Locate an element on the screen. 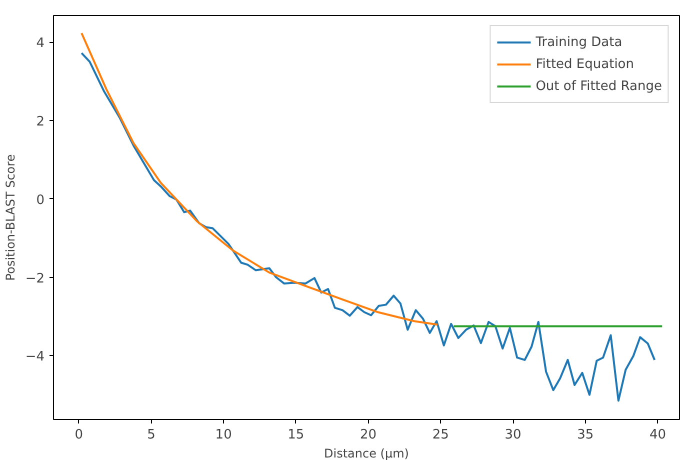 The height and width of the screenshot is (463, 684). x-tick-label: 35 is located at coordinates (585, 435).